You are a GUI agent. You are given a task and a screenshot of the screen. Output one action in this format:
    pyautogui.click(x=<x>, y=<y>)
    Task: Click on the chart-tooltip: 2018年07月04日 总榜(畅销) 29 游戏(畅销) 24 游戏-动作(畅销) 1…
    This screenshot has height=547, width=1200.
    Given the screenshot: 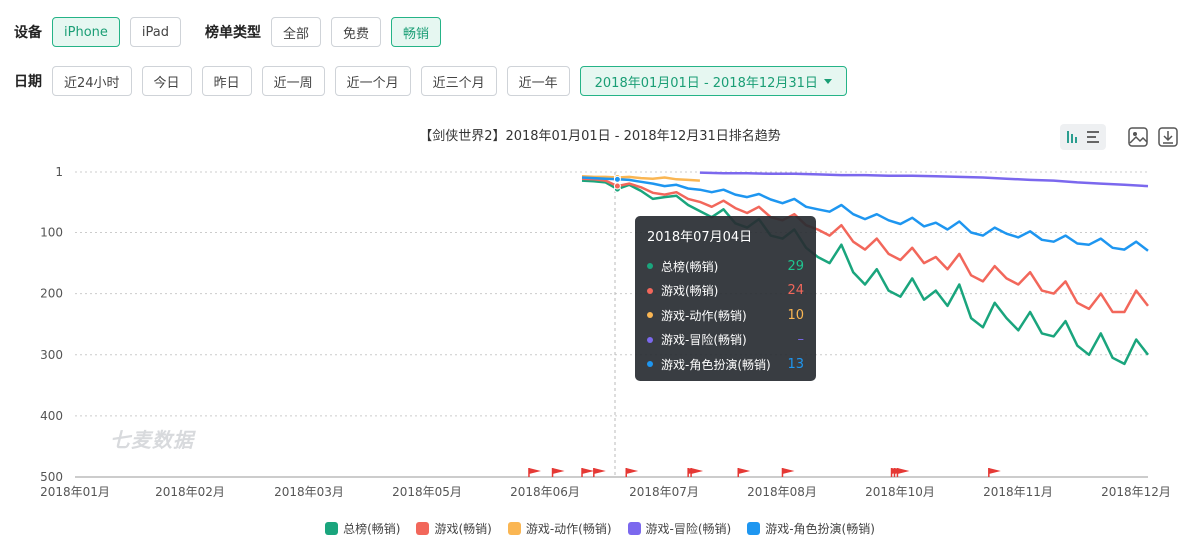 What is the action you would take?
    pyautogui.click(x=725, y=298)
    